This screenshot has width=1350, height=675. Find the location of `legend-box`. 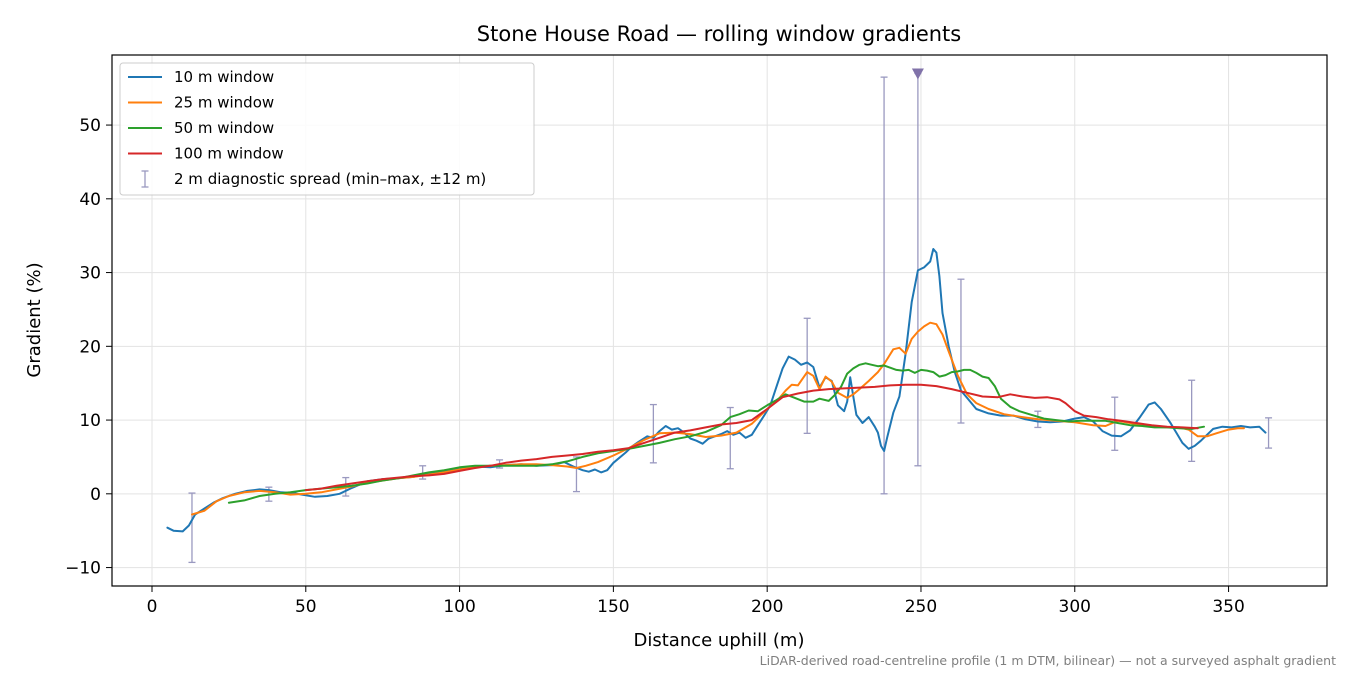

legend-box is located at coordinates (327, 129).